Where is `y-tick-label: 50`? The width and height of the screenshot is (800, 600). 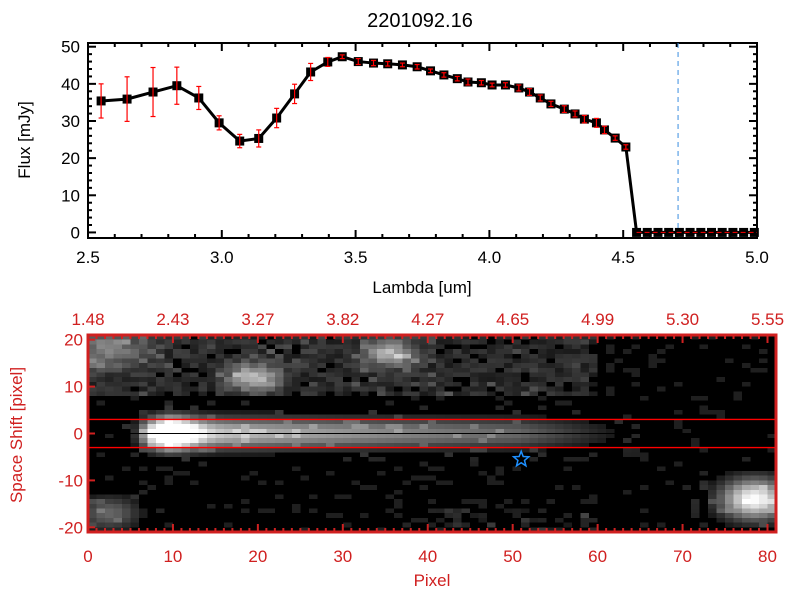
y-tick-label: 50 is located at coordinates (70, 47).